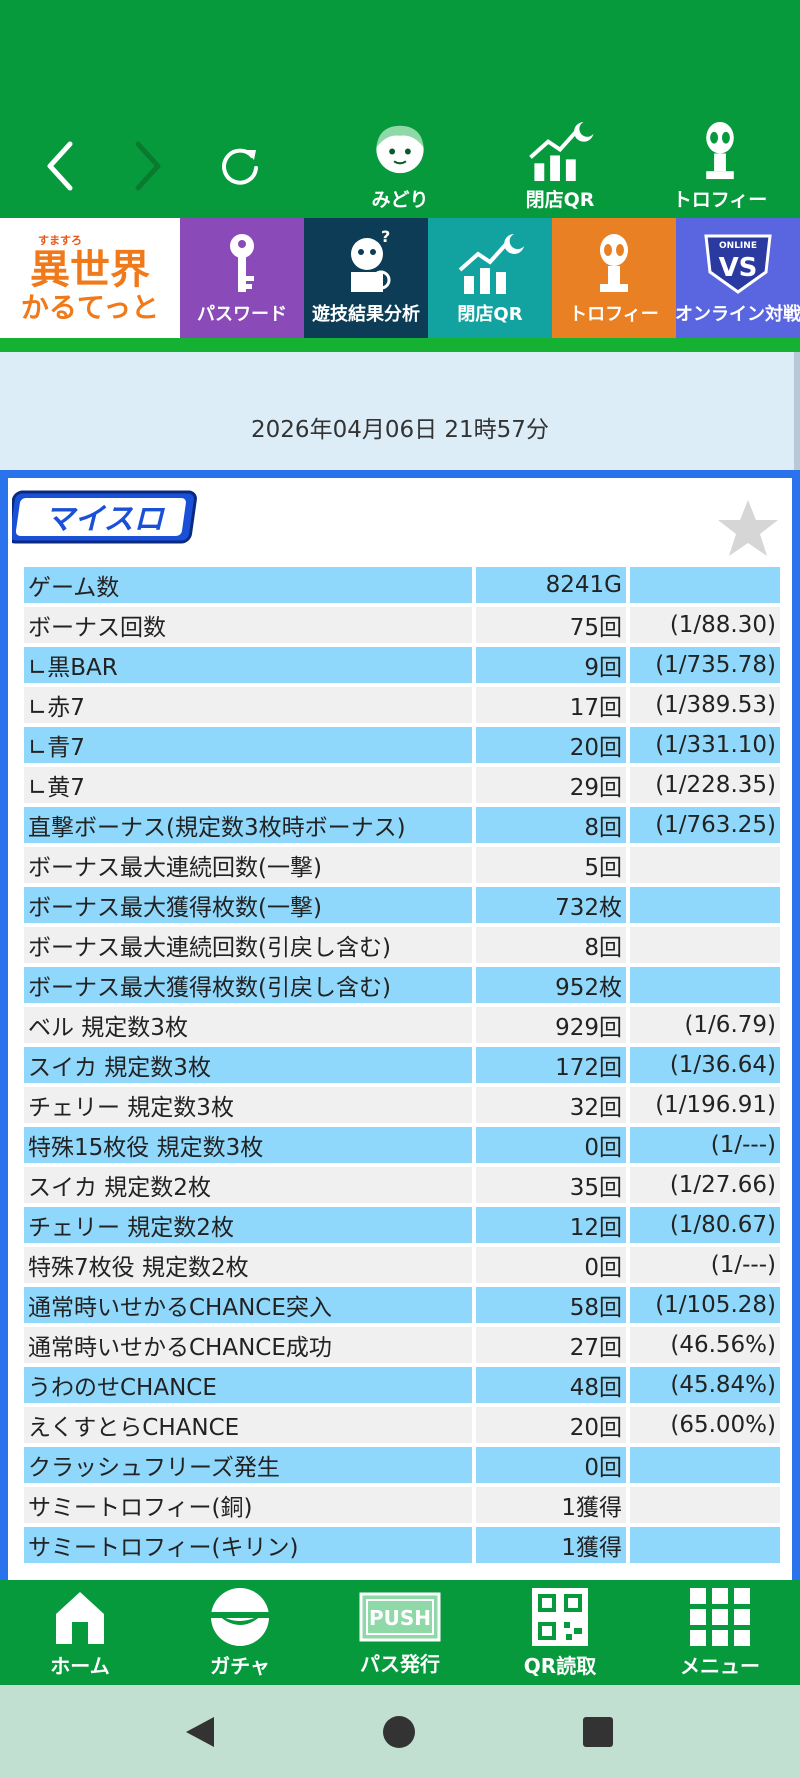  I want to click on nav-qr-scan-label: QR読取, so click(560, 1666).